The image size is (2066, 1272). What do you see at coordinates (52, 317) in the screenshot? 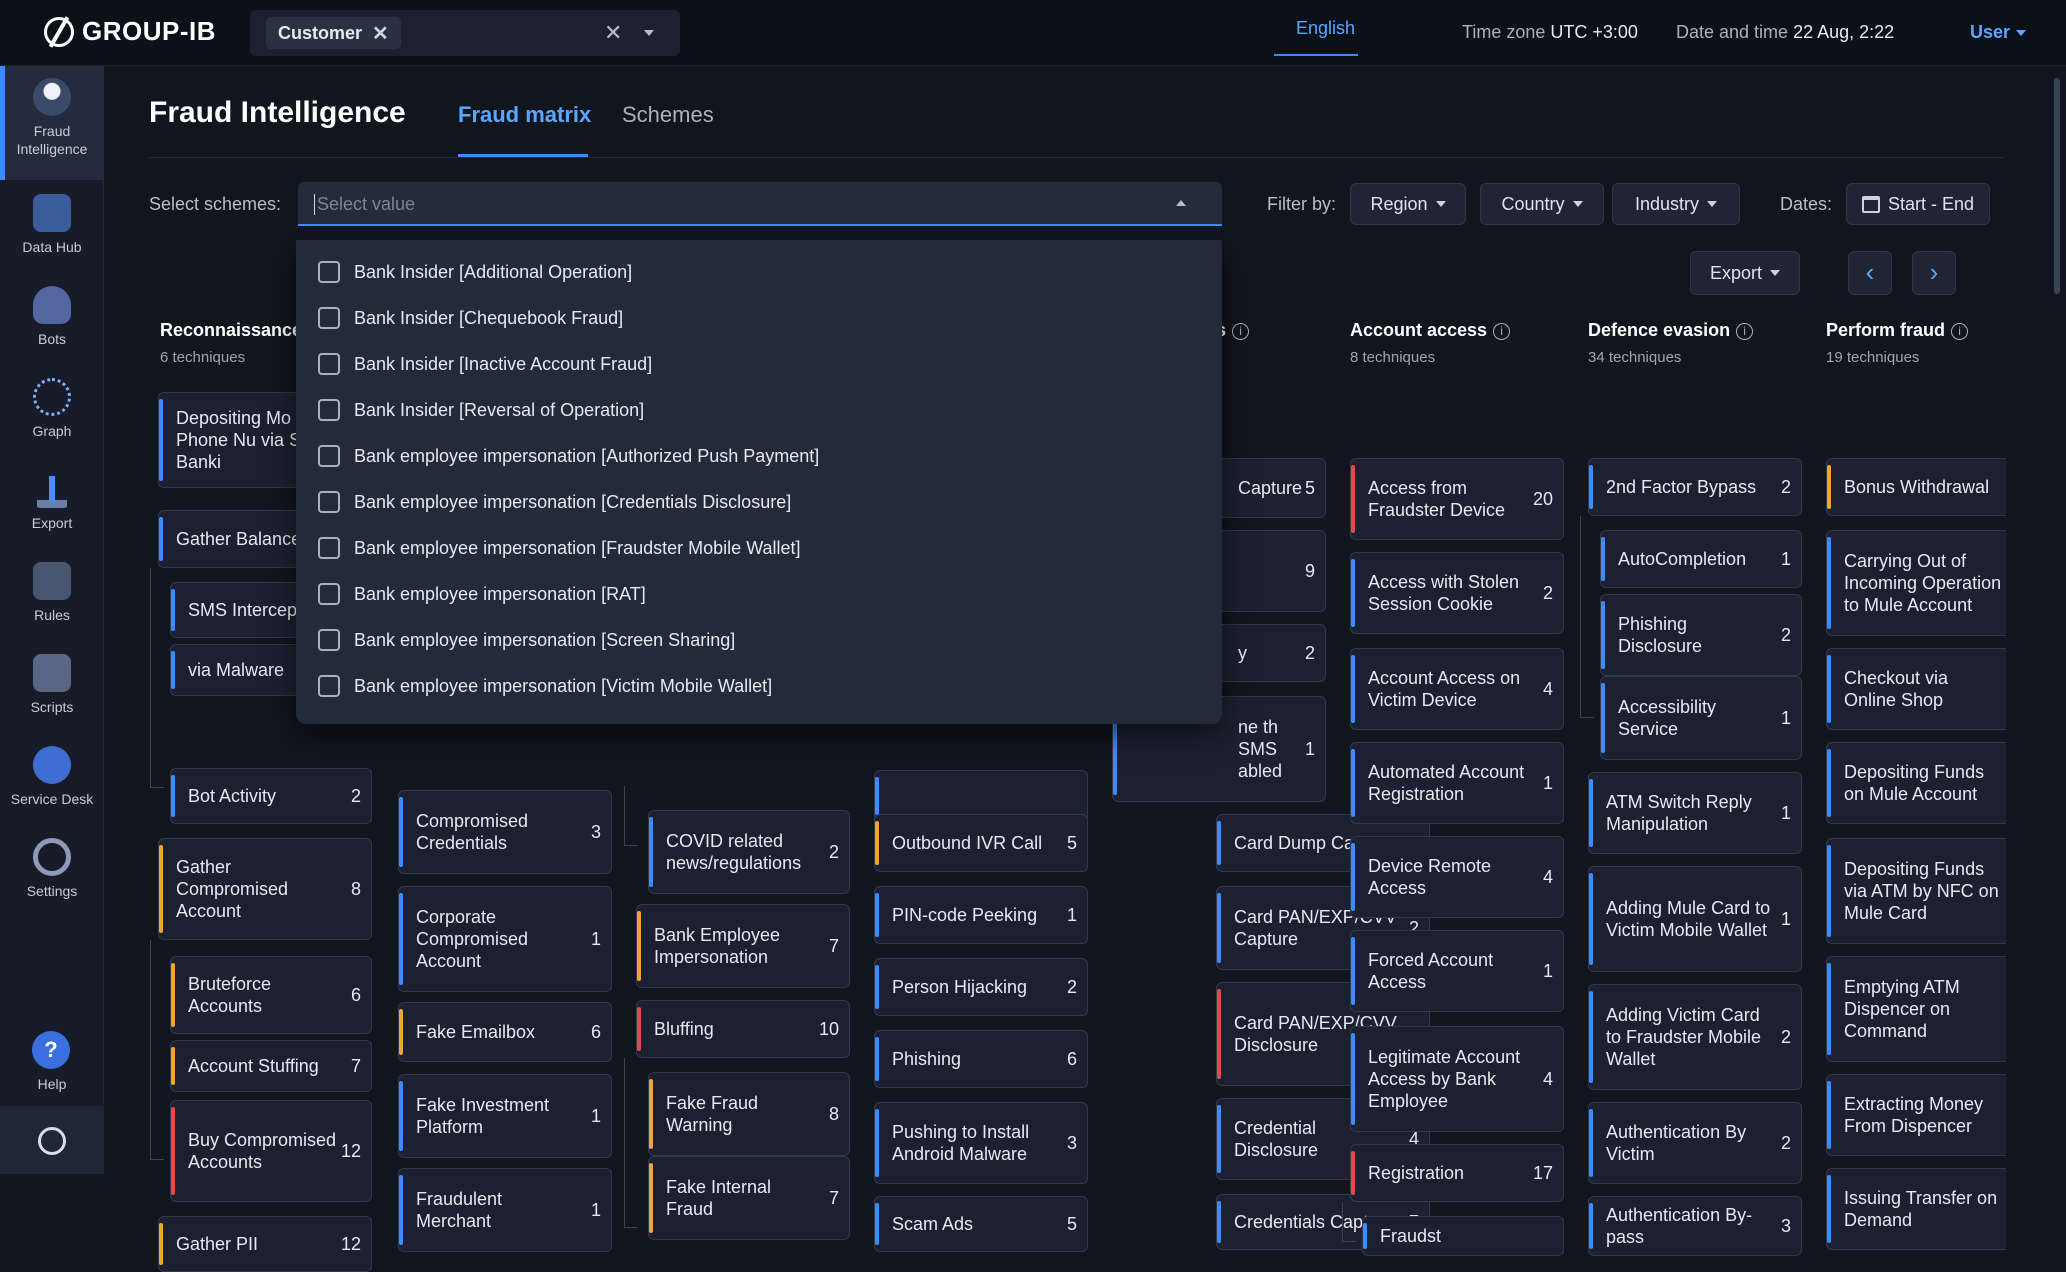
I see `sidebar-item-bots: Bots` at bounding box center [52, 317].